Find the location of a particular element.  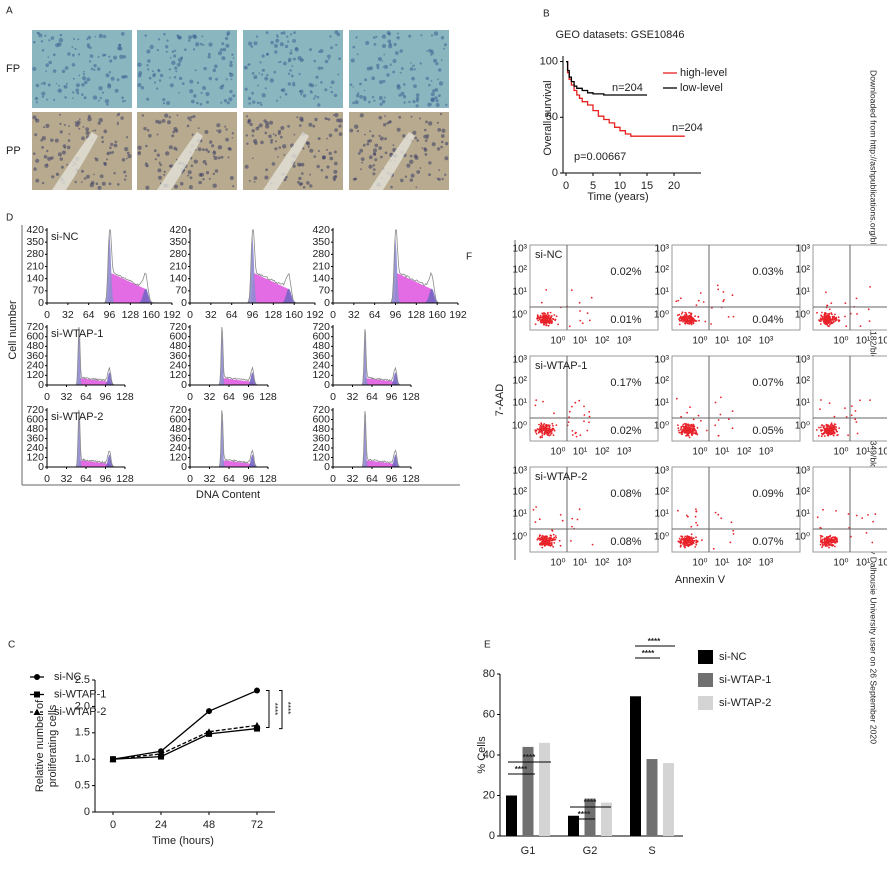

y-tick-label: 120 is located at coordinates (321, 375).